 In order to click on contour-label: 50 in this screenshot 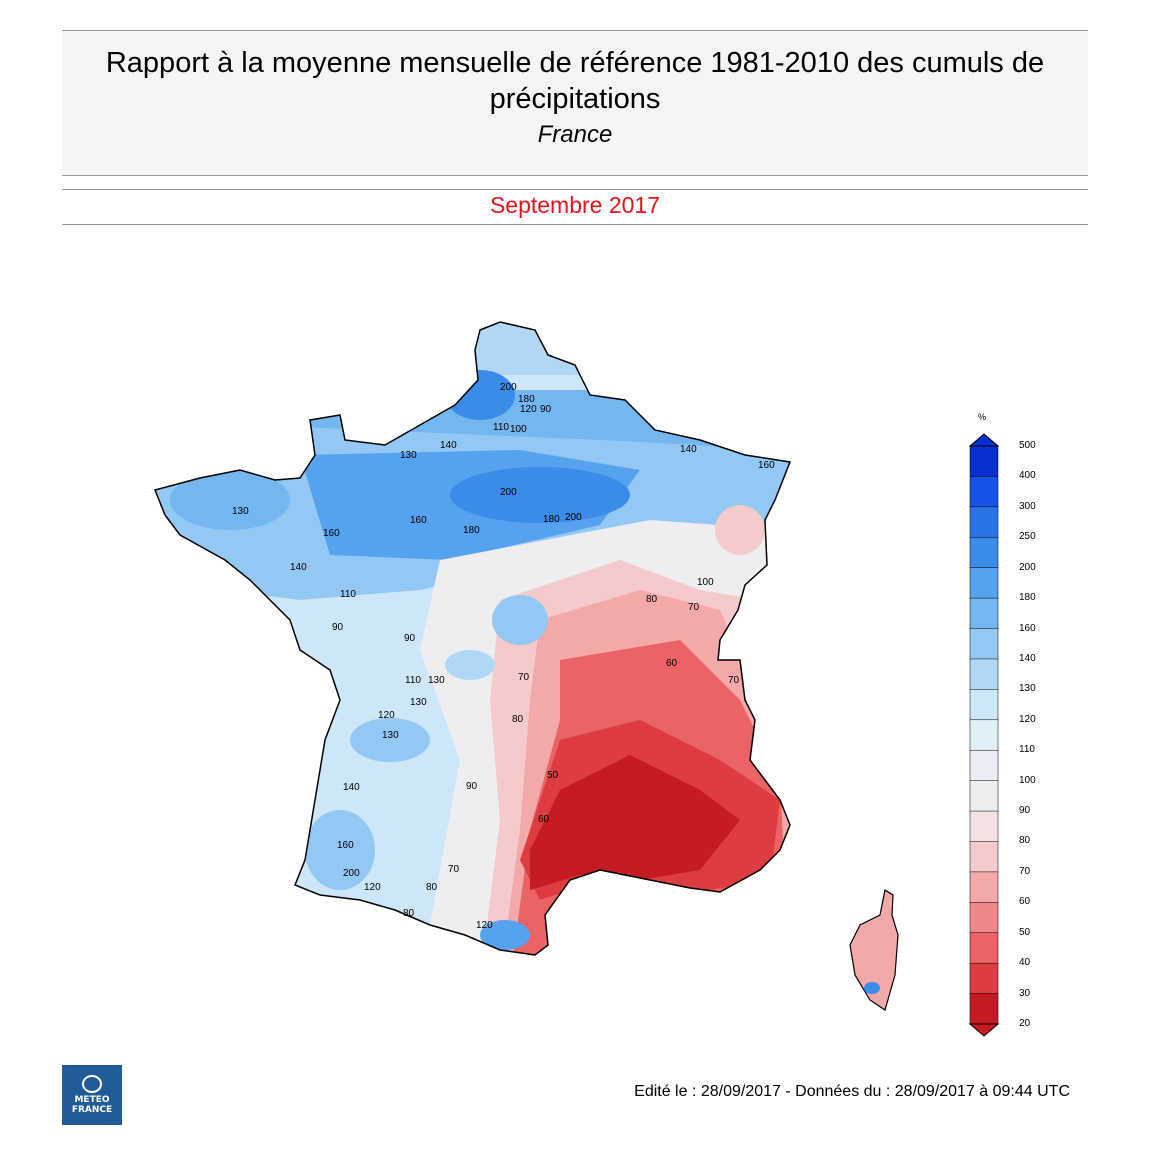, I will do `click(553, 775)`.